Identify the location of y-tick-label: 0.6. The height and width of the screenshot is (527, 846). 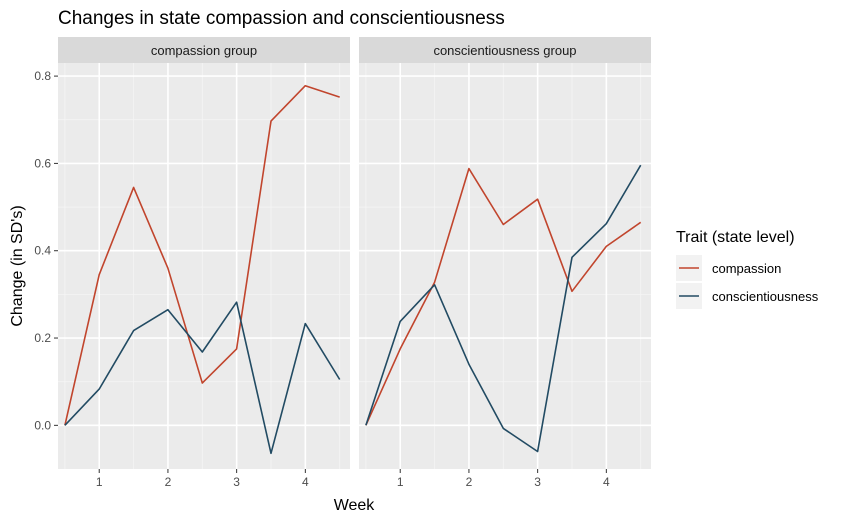
(42, 163).